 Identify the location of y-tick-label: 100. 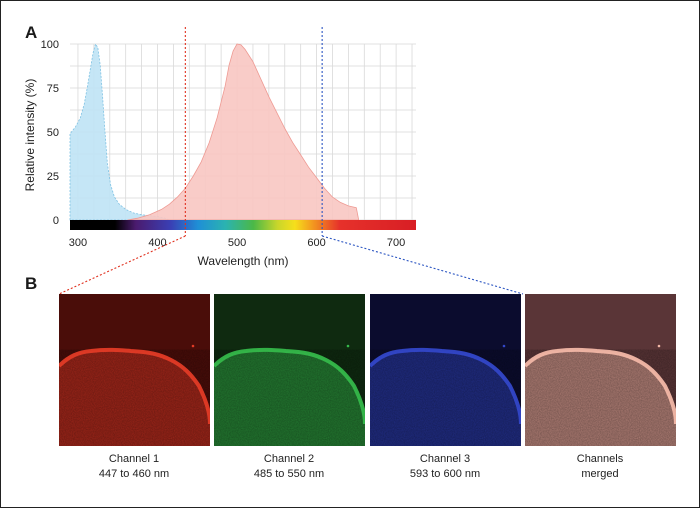
(50, 45).